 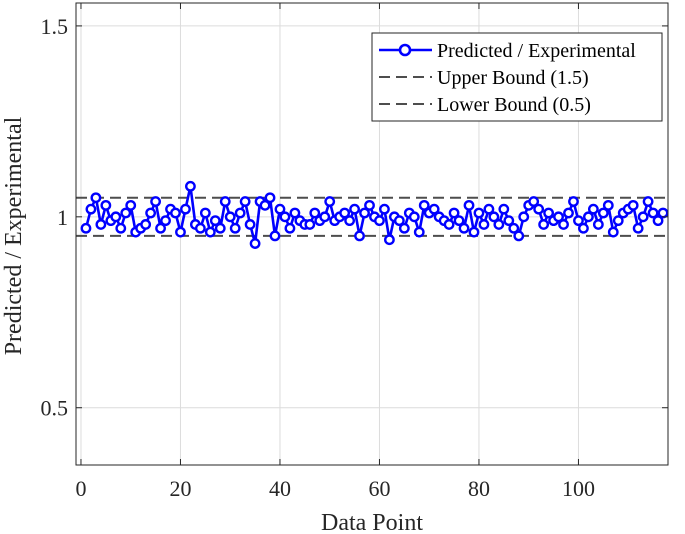 I want to click on series-group, so click(x=374, y=214).